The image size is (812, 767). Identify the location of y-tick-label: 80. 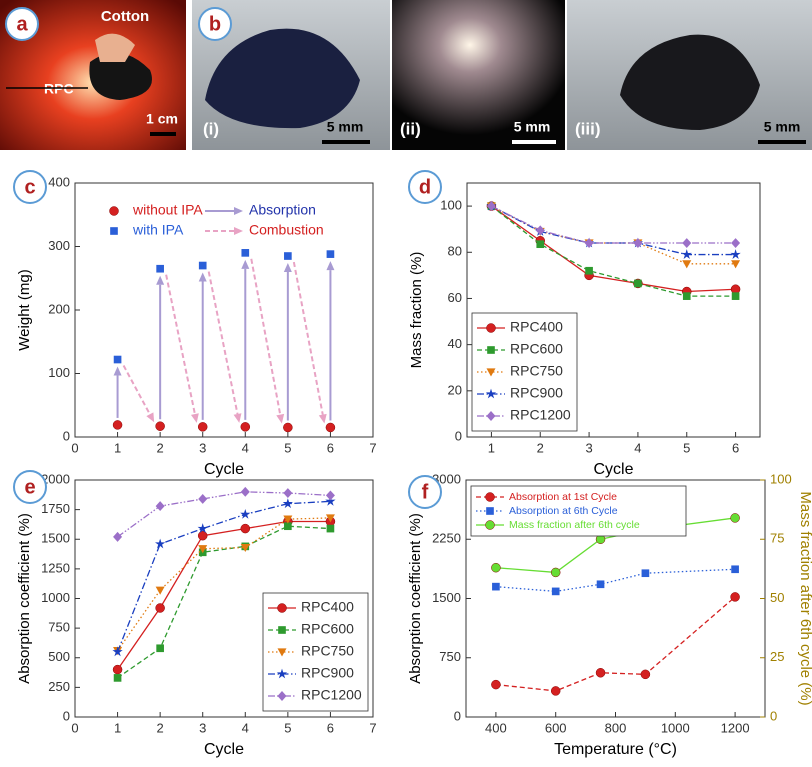
(455, 251).